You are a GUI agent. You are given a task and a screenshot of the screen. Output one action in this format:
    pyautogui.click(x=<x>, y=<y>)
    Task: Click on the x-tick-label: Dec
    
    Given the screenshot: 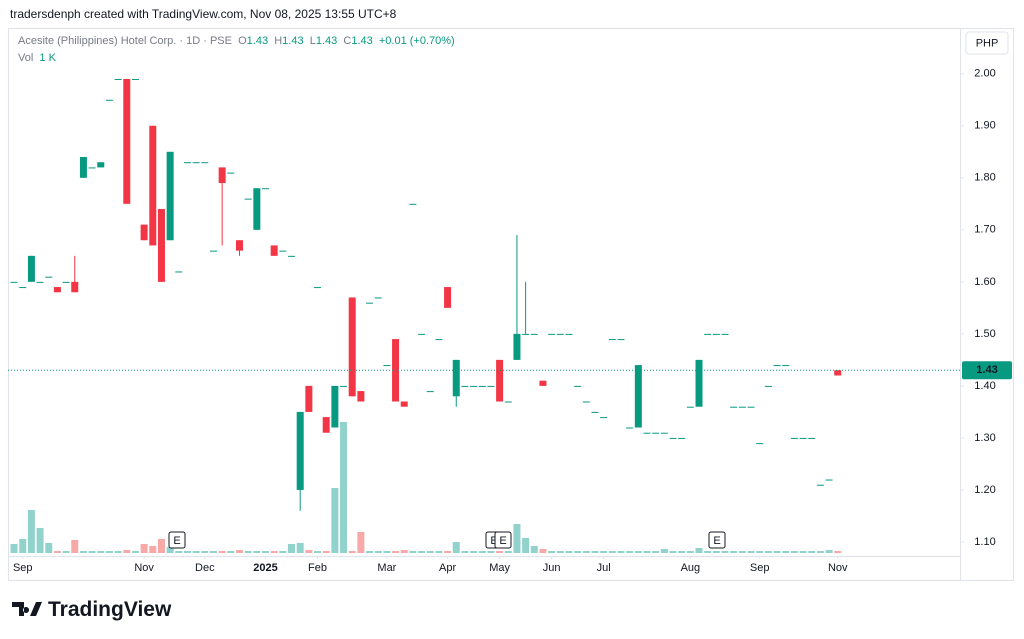 What is the action you would take?
    pyautogui.click(x=205, y=568)
    